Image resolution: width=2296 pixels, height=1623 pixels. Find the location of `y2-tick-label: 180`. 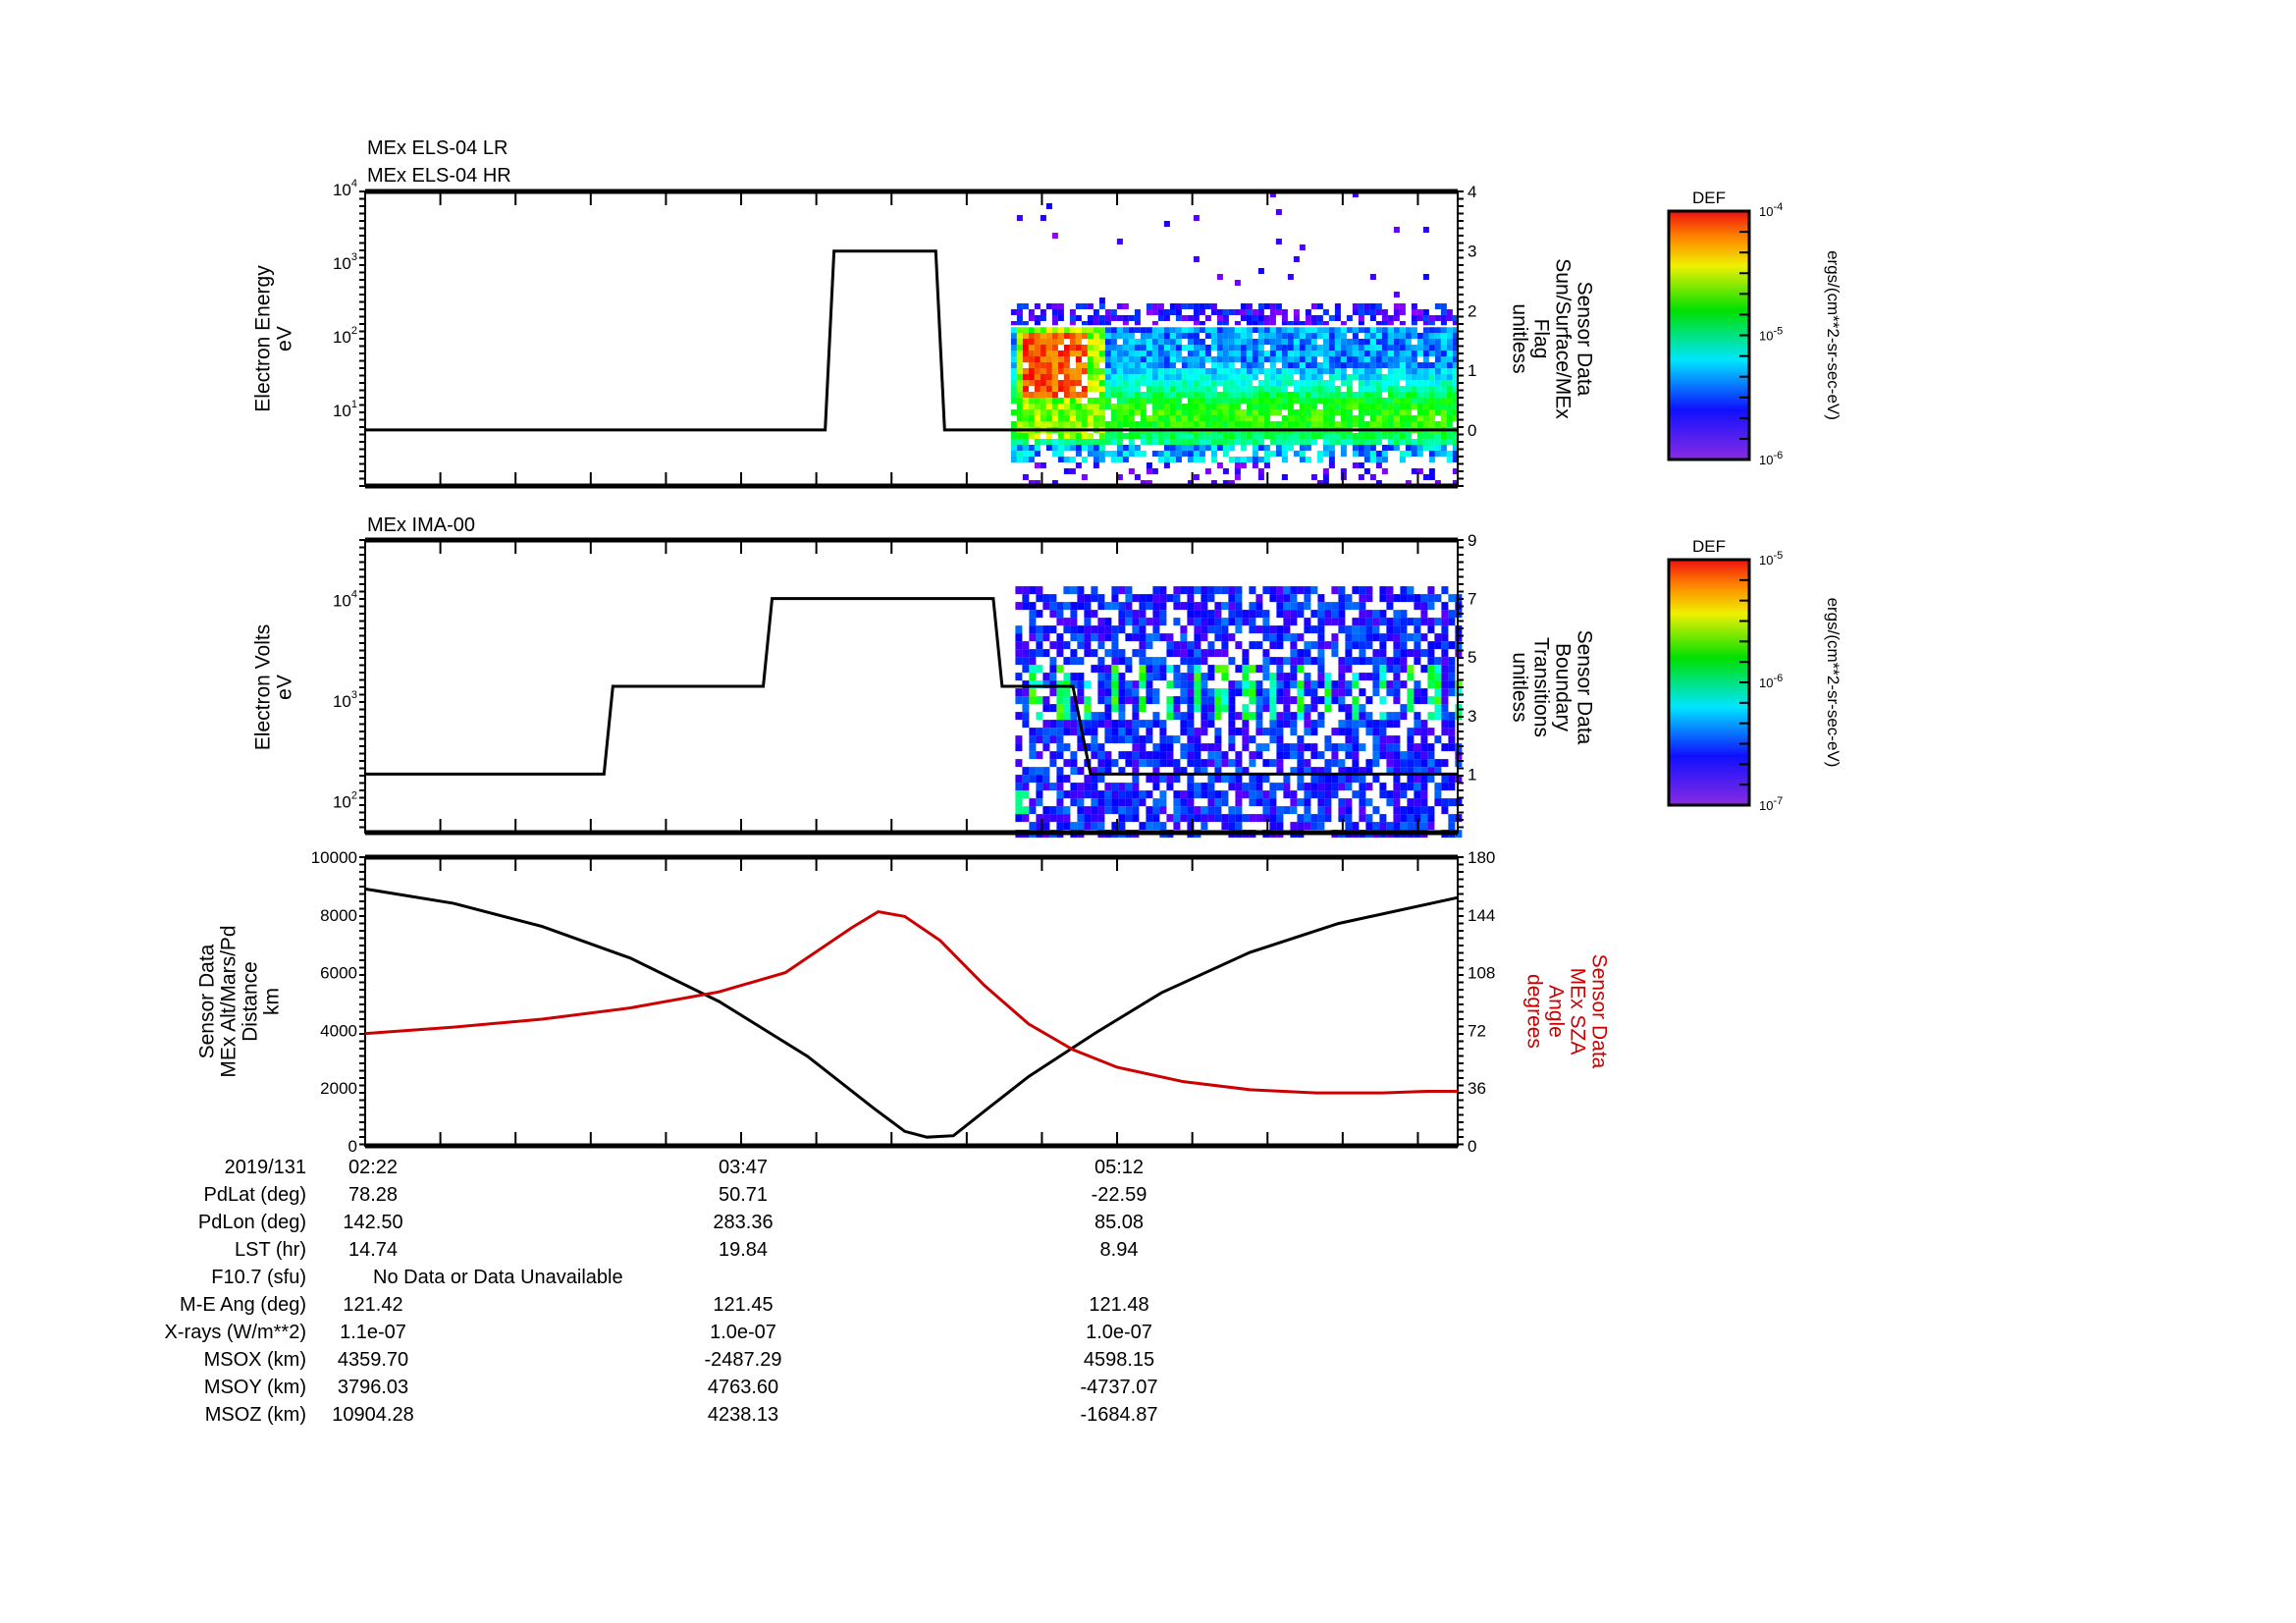

y2-tick-label: 180 is located at coordinates (1481, 857).